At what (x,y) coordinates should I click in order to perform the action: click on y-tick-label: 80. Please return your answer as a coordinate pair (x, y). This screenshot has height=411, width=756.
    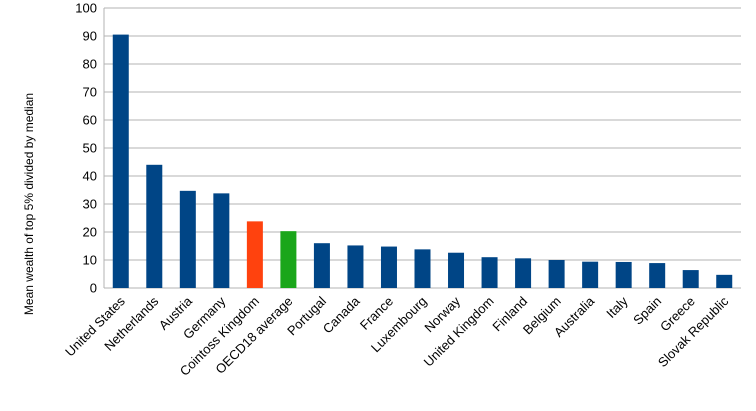
    Looking at the image, I should click on (90, 64).